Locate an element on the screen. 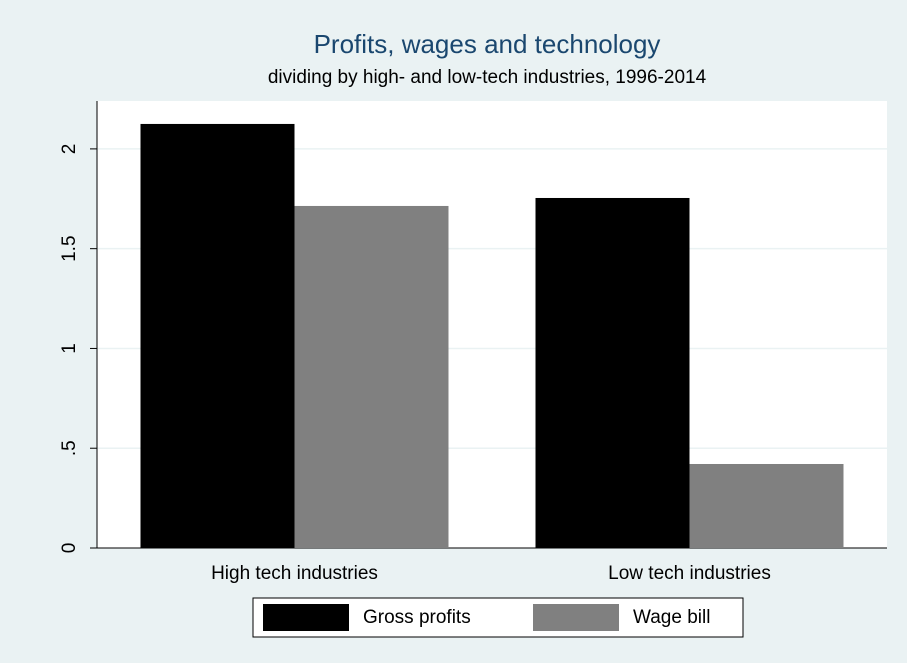 This screenshot has height=663, width=907. y-tick-label: 2 is located at coordinates (69, 149).